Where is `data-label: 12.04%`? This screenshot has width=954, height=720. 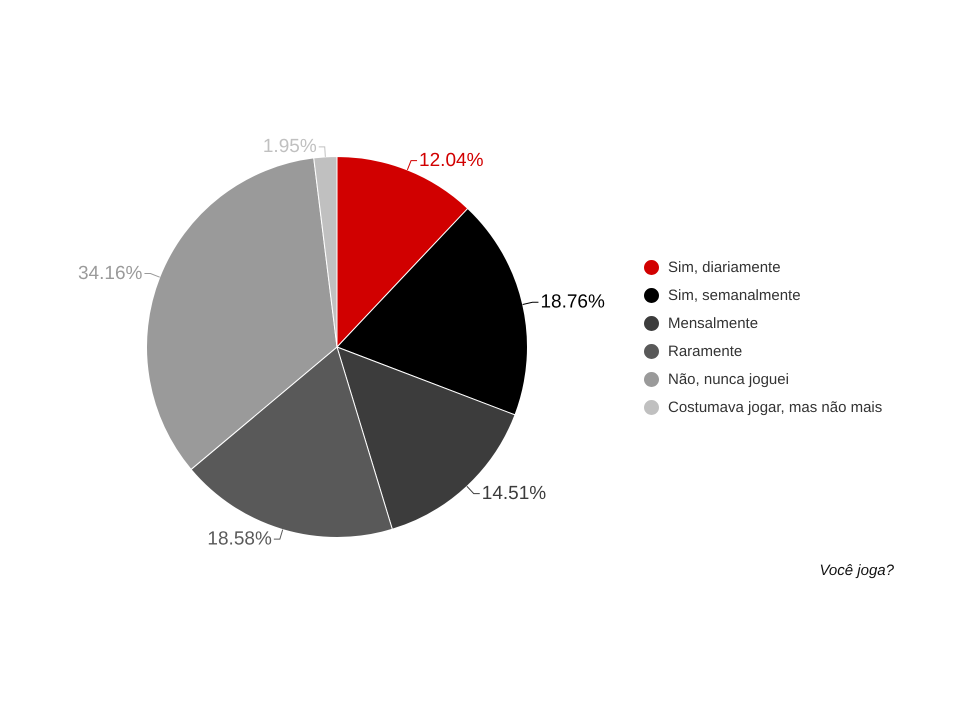
data-label: 12.04% is located at coordinates (451, 160).